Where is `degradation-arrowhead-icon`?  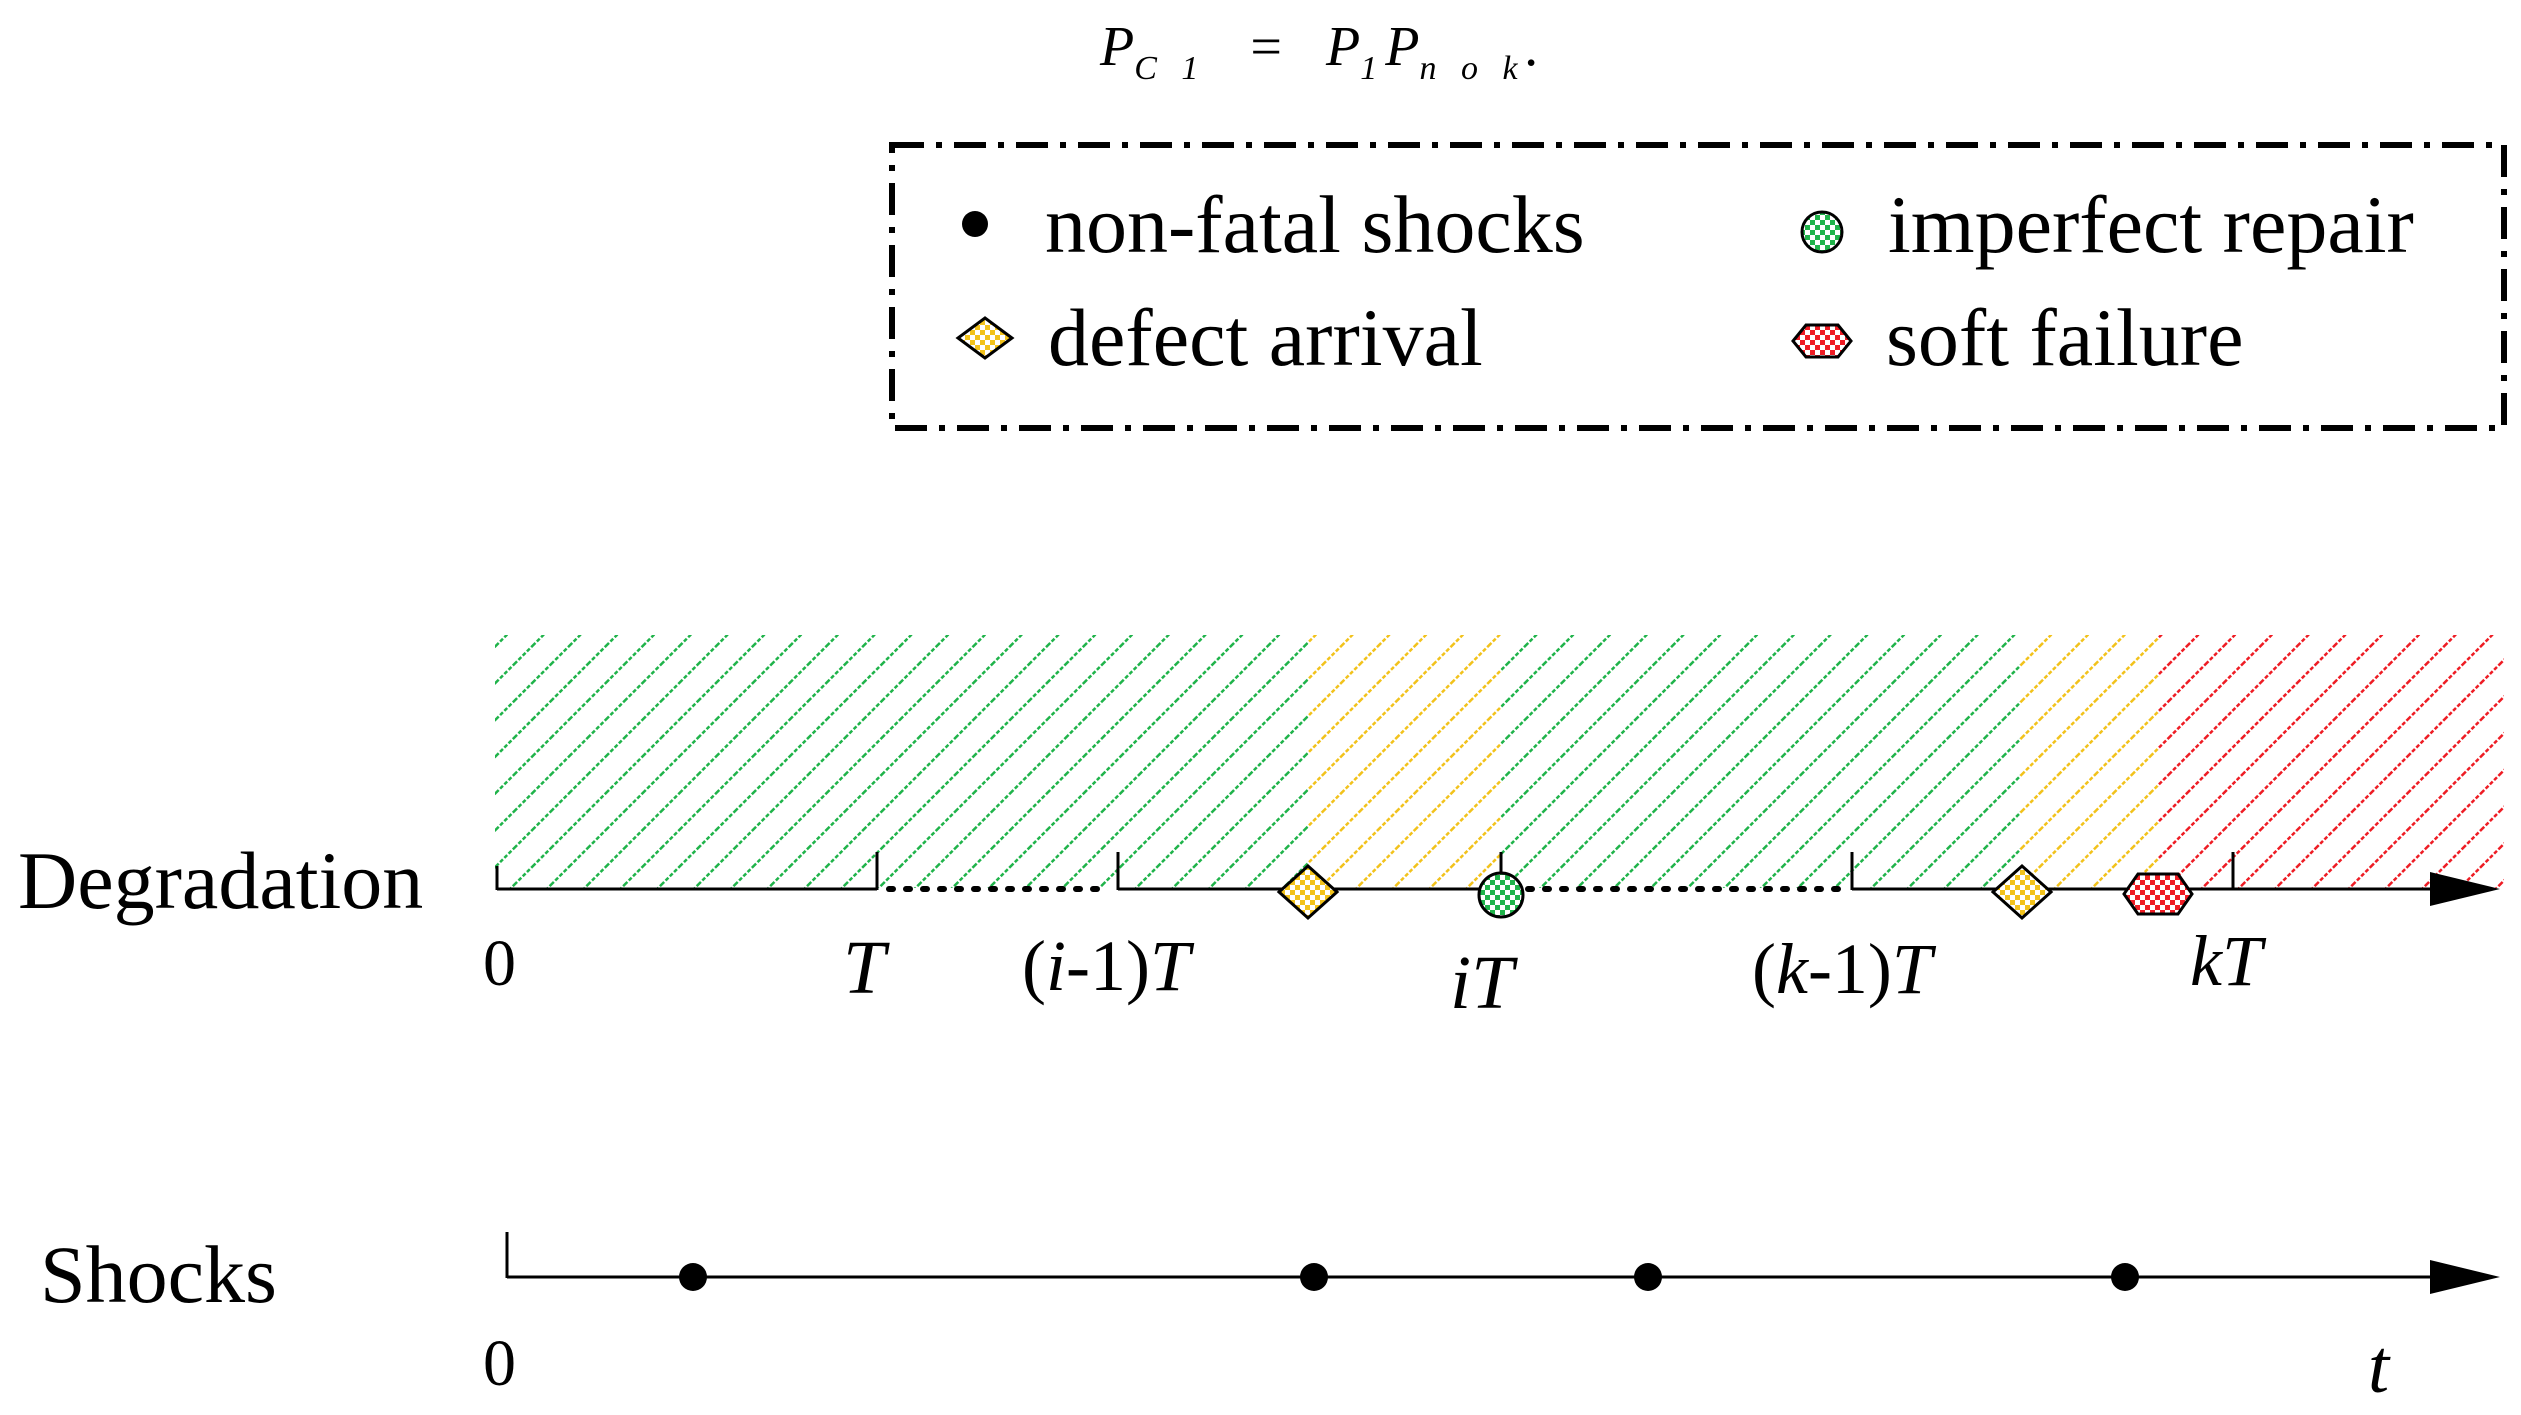 degradation-arrowhead-icon is located at coordinates (2465, 889).